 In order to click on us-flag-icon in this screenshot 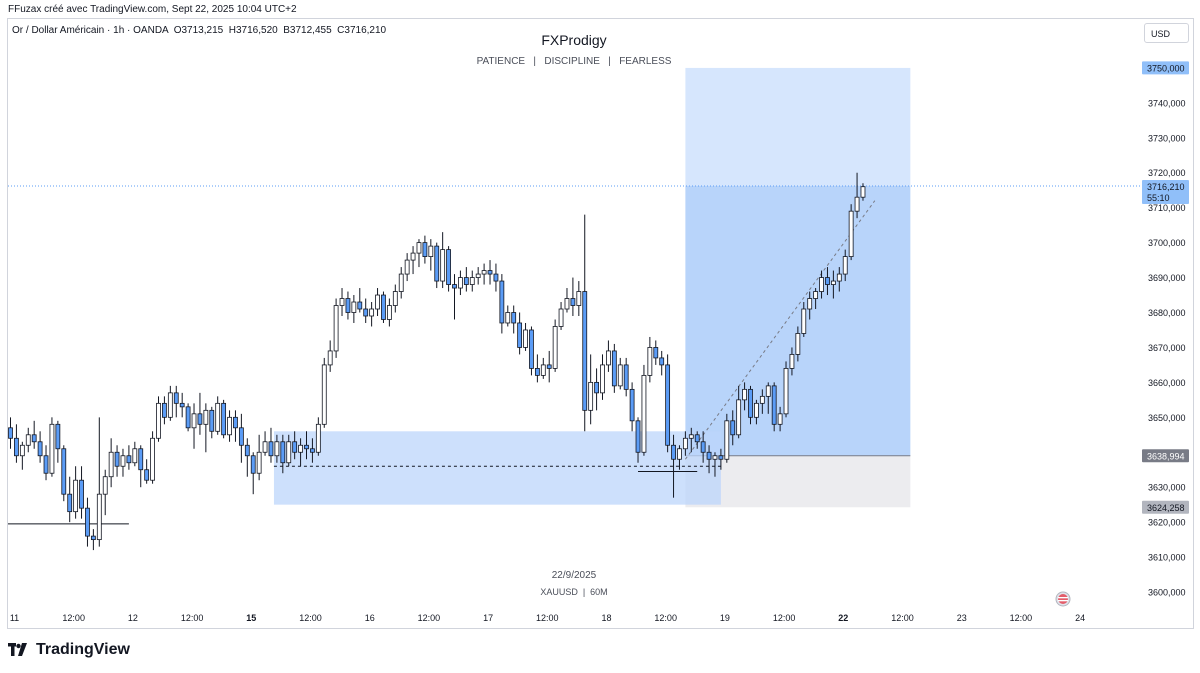, I will do `click(1063, 599)`.